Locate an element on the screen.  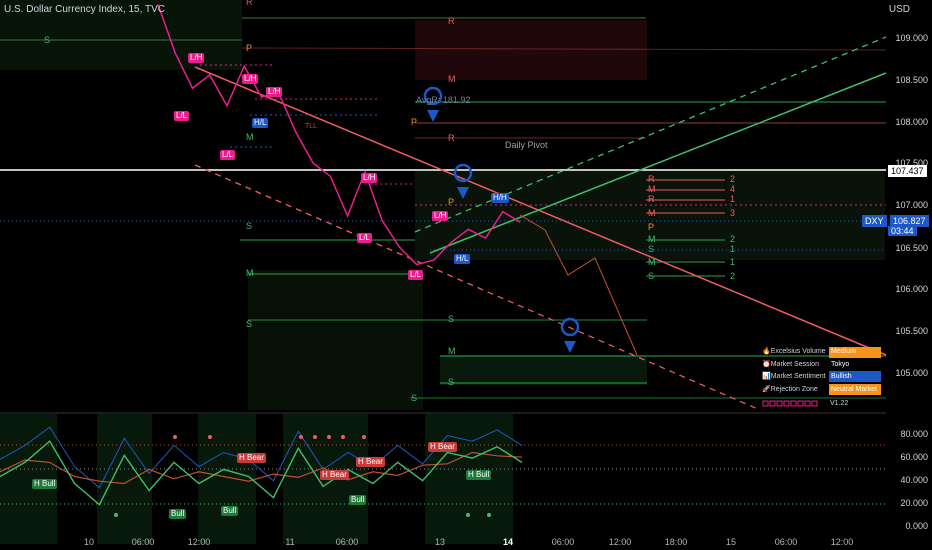
time-tick: 15 is located at coordinates (731, 542).